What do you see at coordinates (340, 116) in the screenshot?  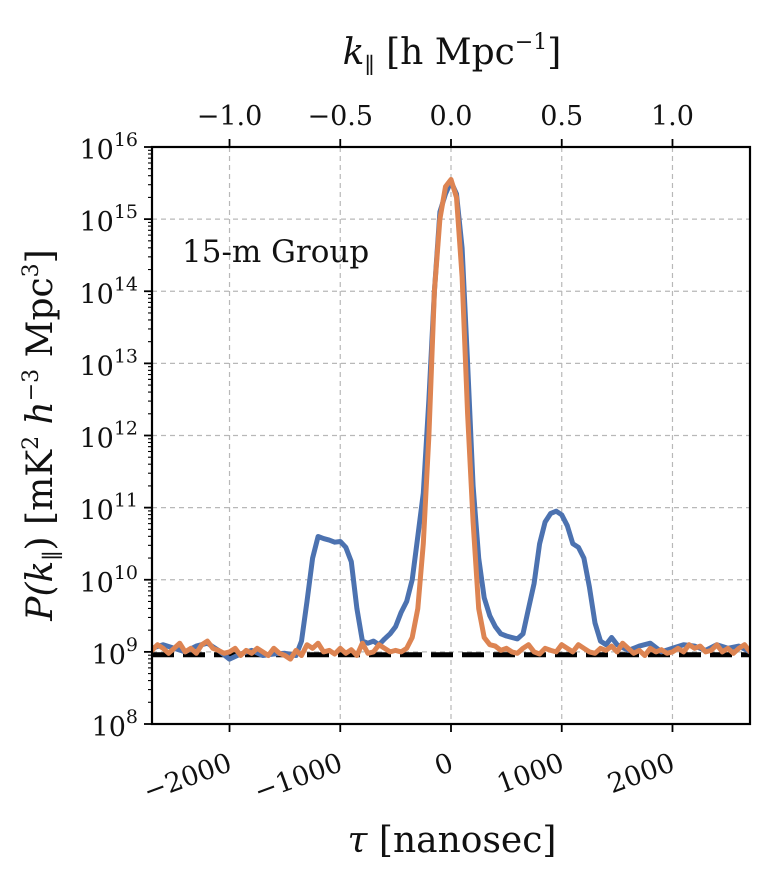 I see `top-x-tick-label: −0.5` at bounding box center [340, 116].